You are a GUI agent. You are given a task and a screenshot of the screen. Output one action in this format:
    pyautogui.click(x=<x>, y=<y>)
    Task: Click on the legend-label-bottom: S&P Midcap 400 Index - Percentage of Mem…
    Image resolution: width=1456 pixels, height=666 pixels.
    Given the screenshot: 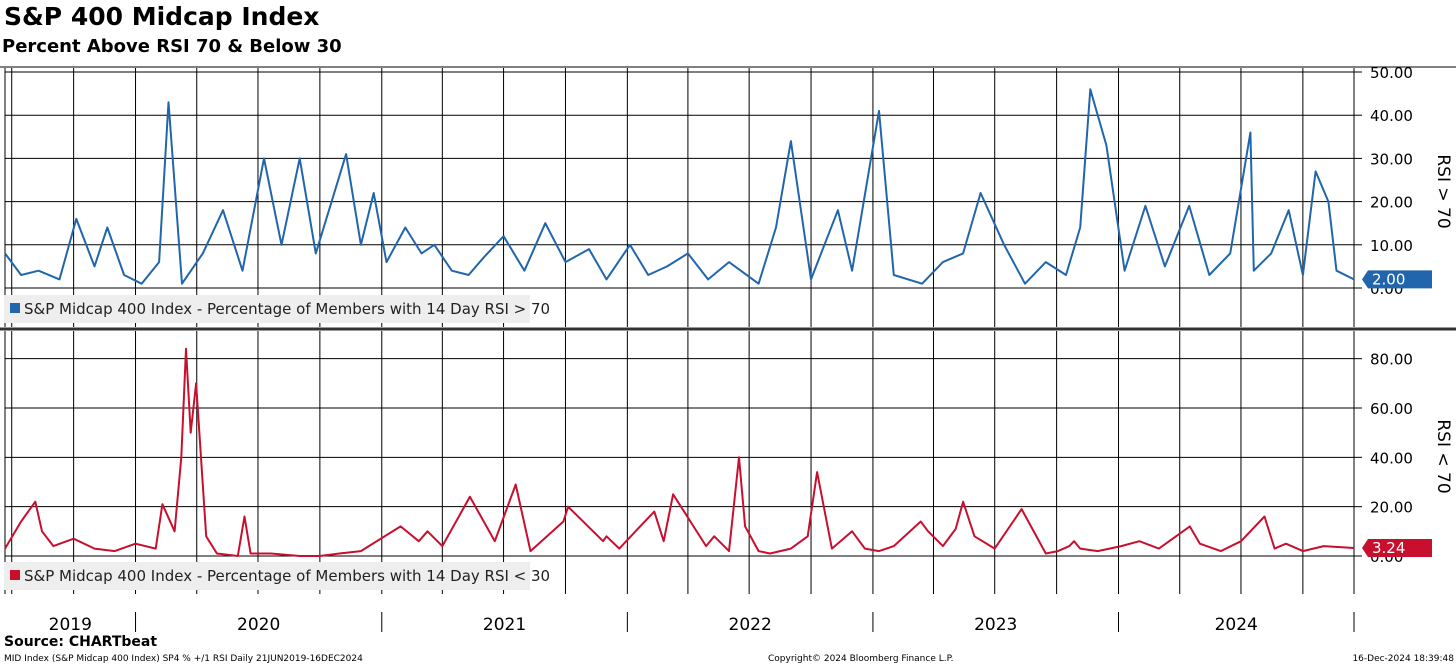 What is the action you would take?
    pyautogui.click(x=287, y=576)
    